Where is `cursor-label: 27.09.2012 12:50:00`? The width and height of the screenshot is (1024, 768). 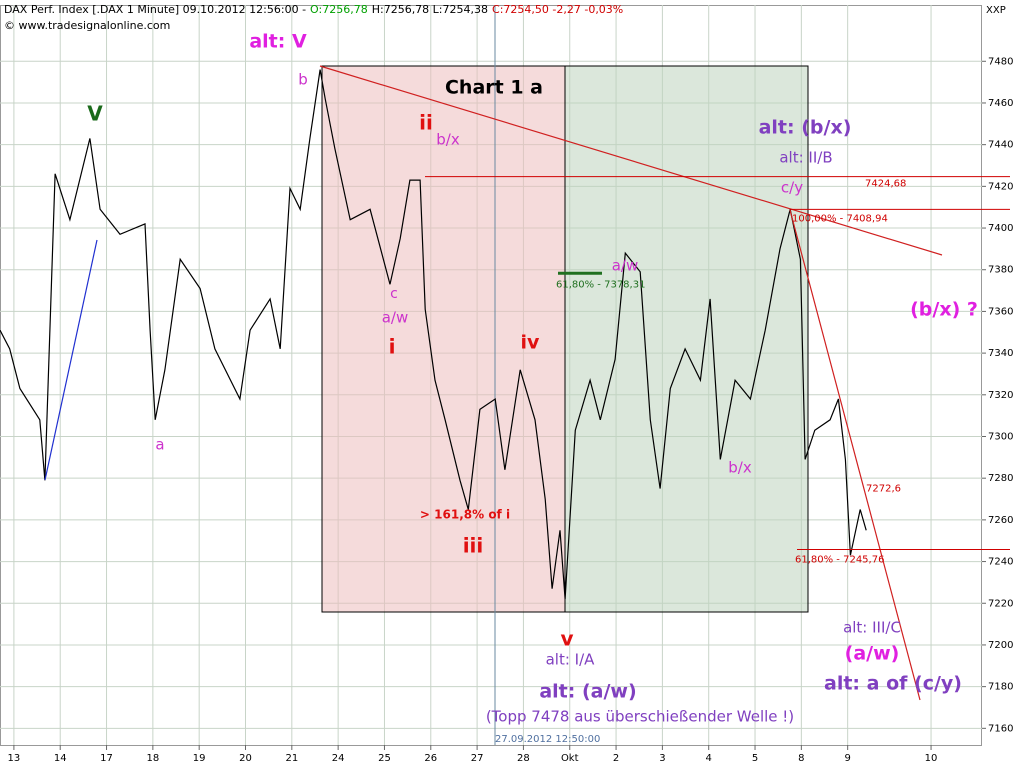
cursor-label: 27.09.2012 12:50:00 is located at coordinates (547, 739).